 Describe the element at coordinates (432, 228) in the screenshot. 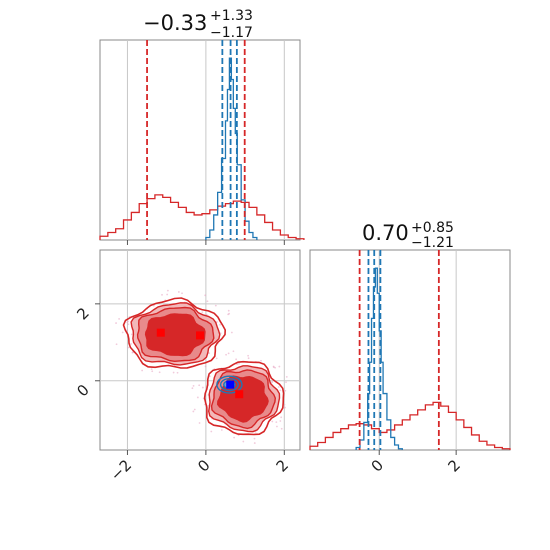

I see `panel-title-bottom-upper: +0.85` at that location.